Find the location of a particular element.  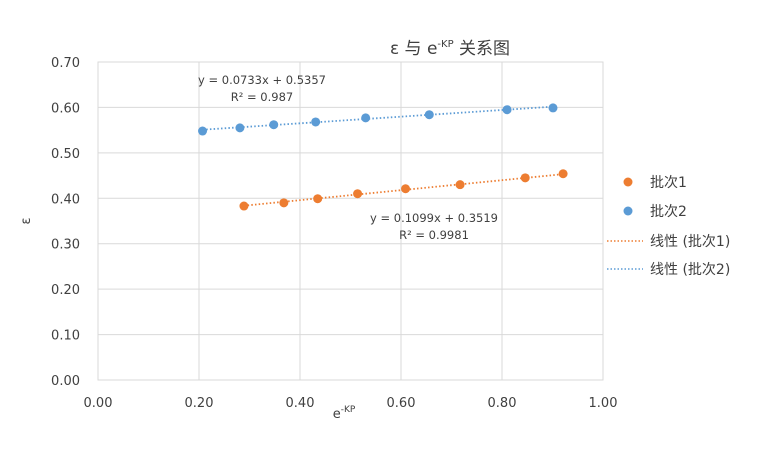

x-tick-label: 1.00 is located at coordinates (603, 403).